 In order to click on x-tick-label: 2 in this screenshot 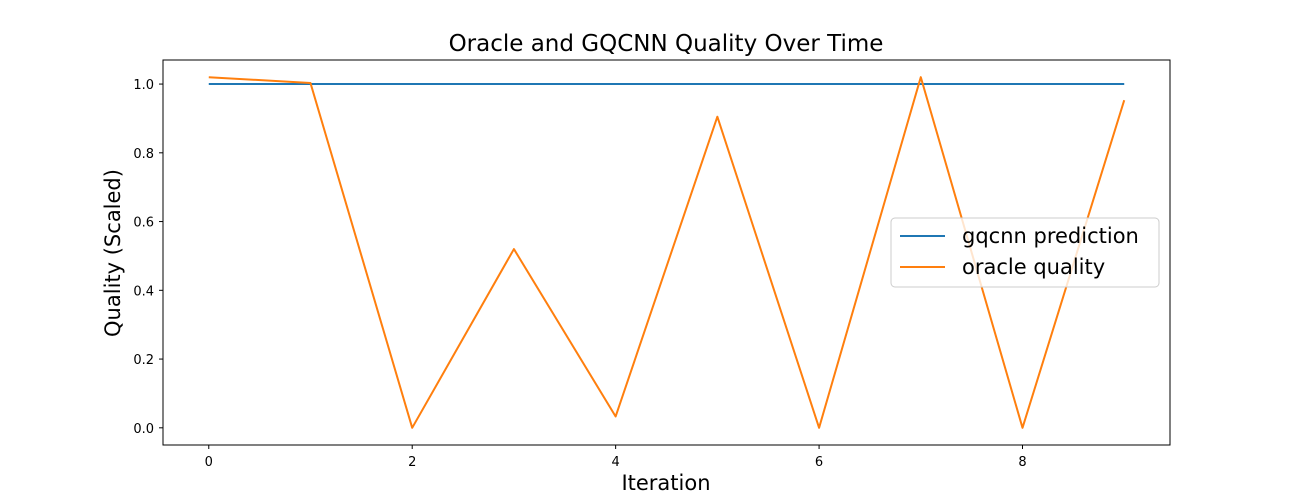, I will do `click(412, 462)`.